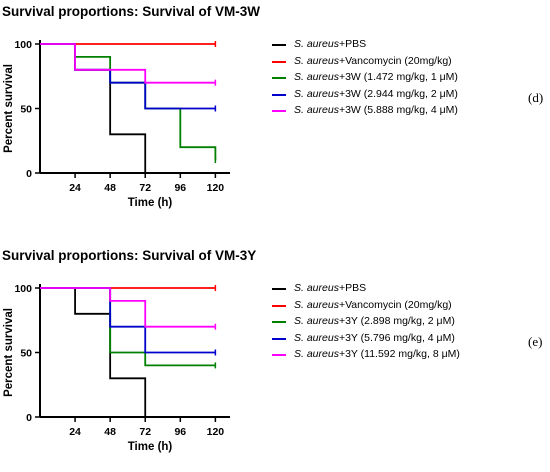 This screenshot has width=550, height=472. What do you see at coordinates (129, 255) in the screenshot?
I see `chart-title: Survival proportions: Survival of VM-3Y` at bounding box center [129, 255].